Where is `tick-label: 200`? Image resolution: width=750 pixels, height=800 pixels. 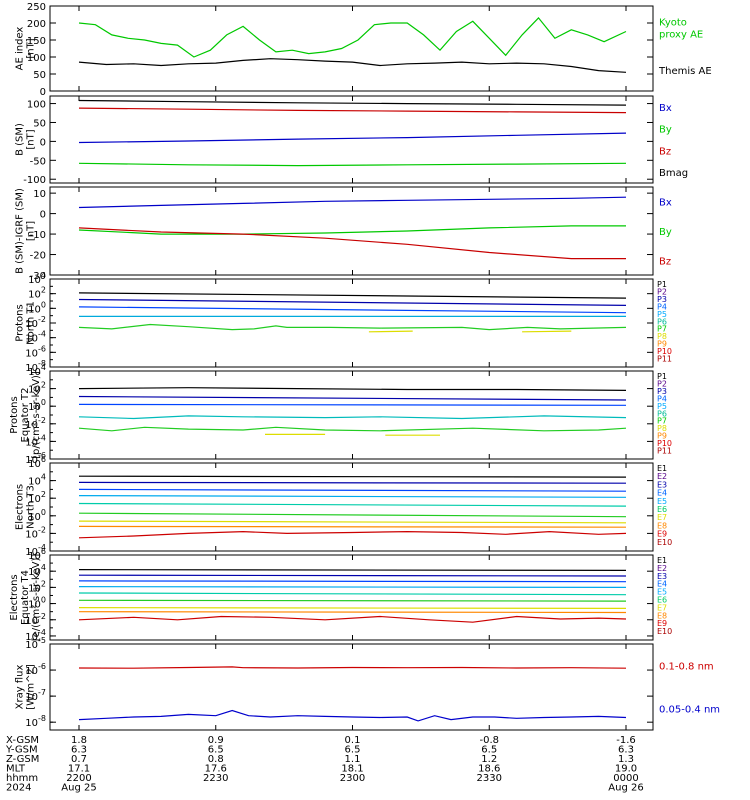 tick-label: 200 is located at coordinates (36, 24).